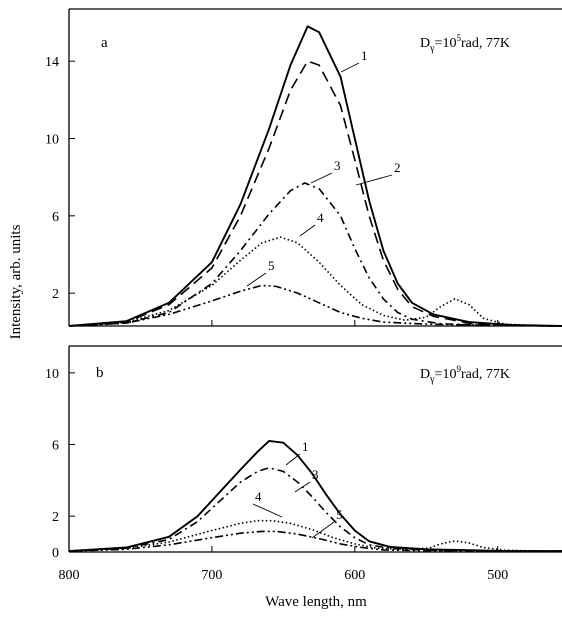 The image size is (562, 619). I want to click on x-tick-label: 600, so click(354, 575).